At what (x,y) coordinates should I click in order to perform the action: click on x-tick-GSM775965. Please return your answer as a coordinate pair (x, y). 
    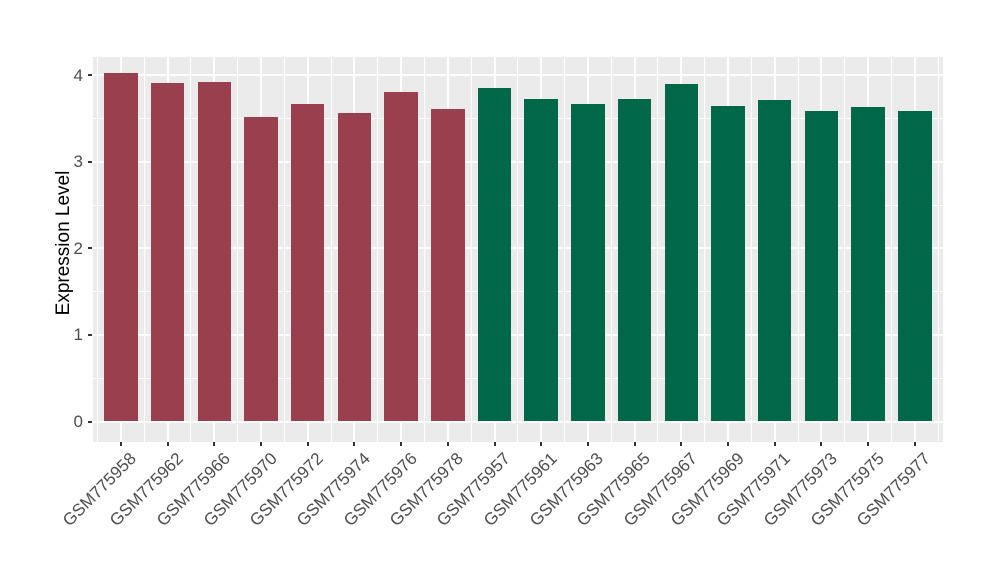
    Looking at the image, I should click on (634, 444).